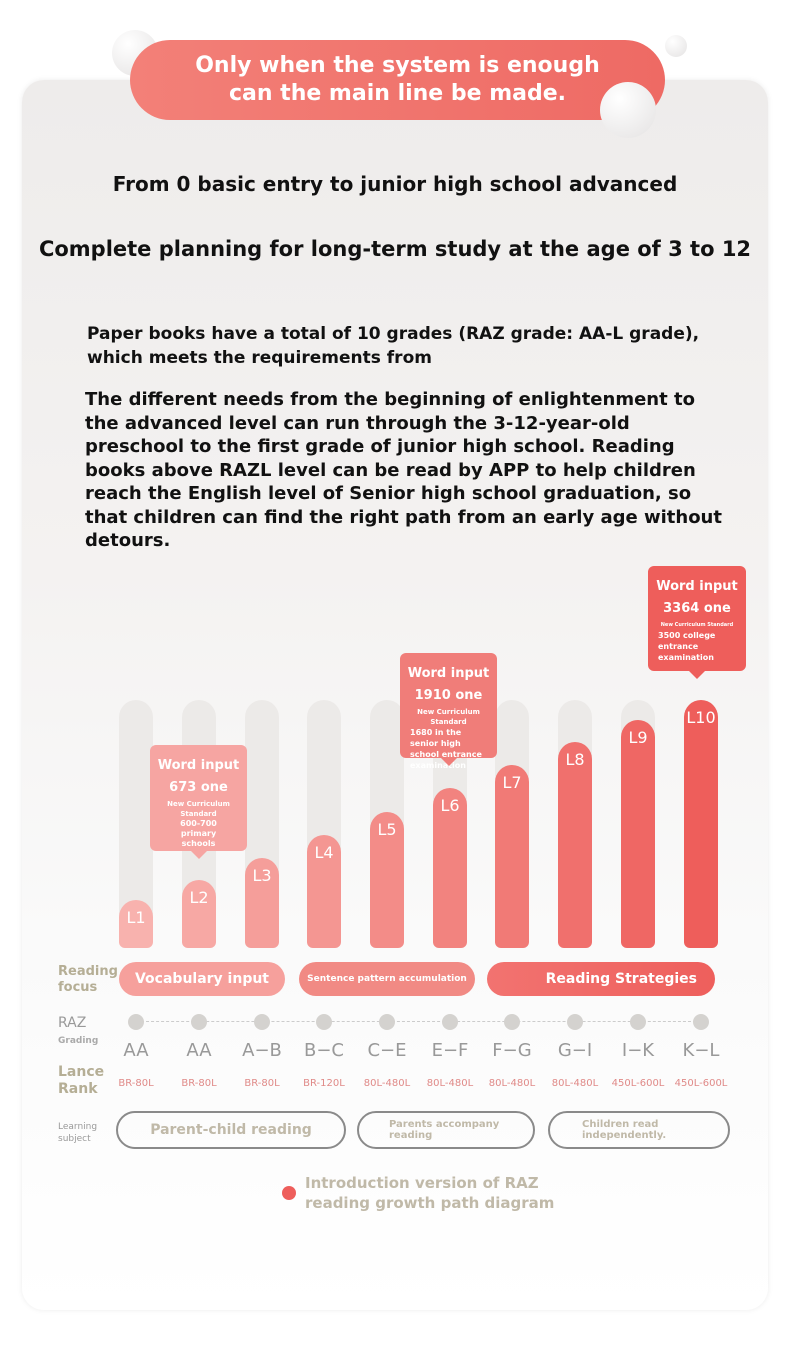  What do you see at coordinates (448, 695) in the screenshot?
I see `tooltip-count: 1910 one` at bounding box center [448, 695].